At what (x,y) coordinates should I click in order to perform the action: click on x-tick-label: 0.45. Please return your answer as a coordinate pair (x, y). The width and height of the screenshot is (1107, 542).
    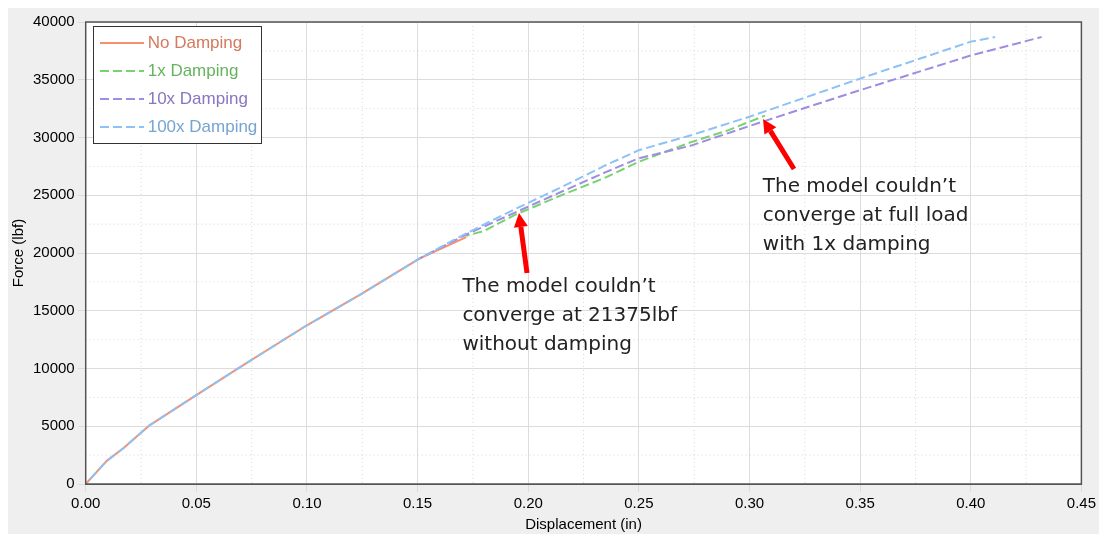
    Looking at the image, I should click on (1081, 503).